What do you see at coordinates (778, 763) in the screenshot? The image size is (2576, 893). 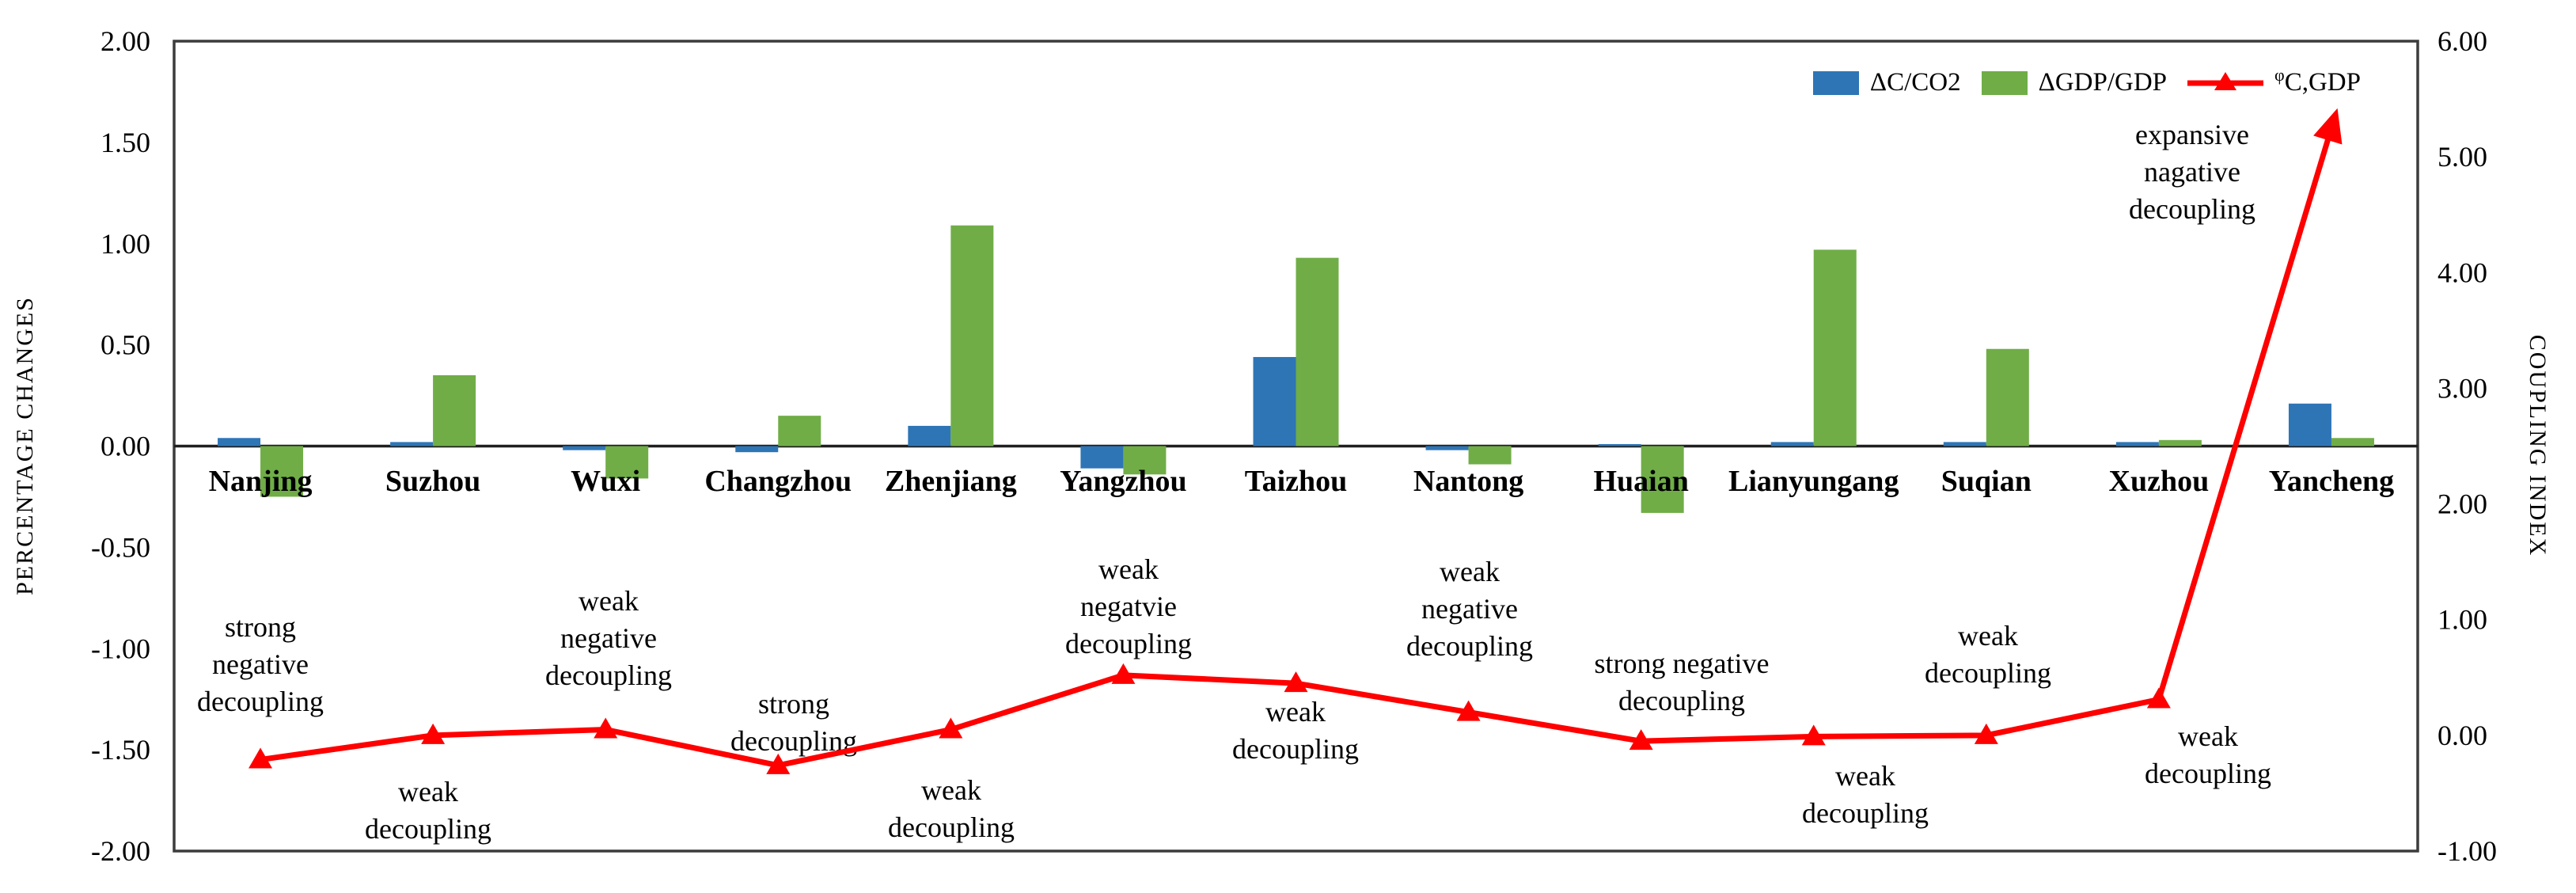 I see `line-marker-Changzhou` at bounding box center [778, 763].